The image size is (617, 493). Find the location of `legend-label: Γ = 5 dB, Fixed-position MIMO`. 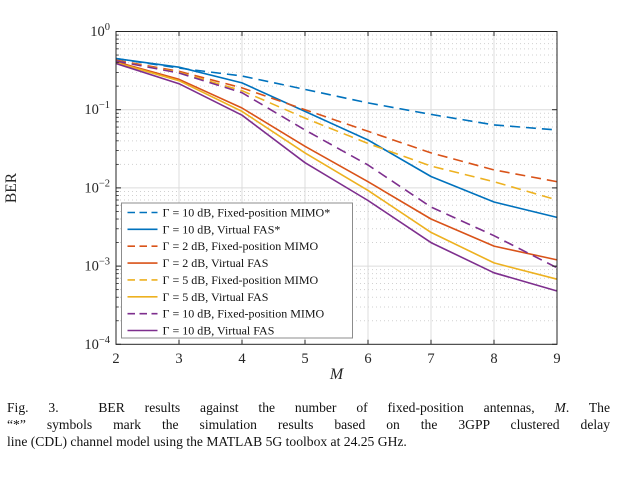

legend-label: Γ = 5 dB, Fixed-position MIMO is located at coordinates (241, 280).